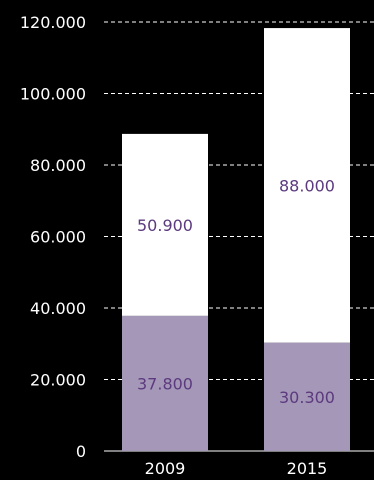 The image size is (374, 480). What do you see at coordinates (81, 451) in the screenshot?
I see `y-tick-label: 0` at bounding box center [81, 451].